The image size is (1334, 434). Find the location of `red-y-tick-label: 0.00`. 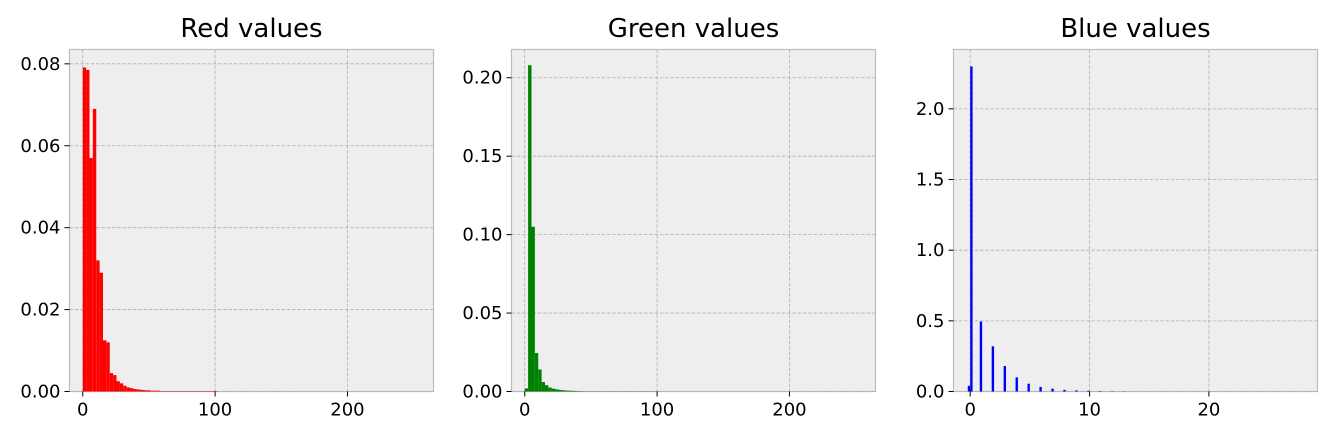

red-y-tick-label: 0.00 is located at coordinates (40, 392).